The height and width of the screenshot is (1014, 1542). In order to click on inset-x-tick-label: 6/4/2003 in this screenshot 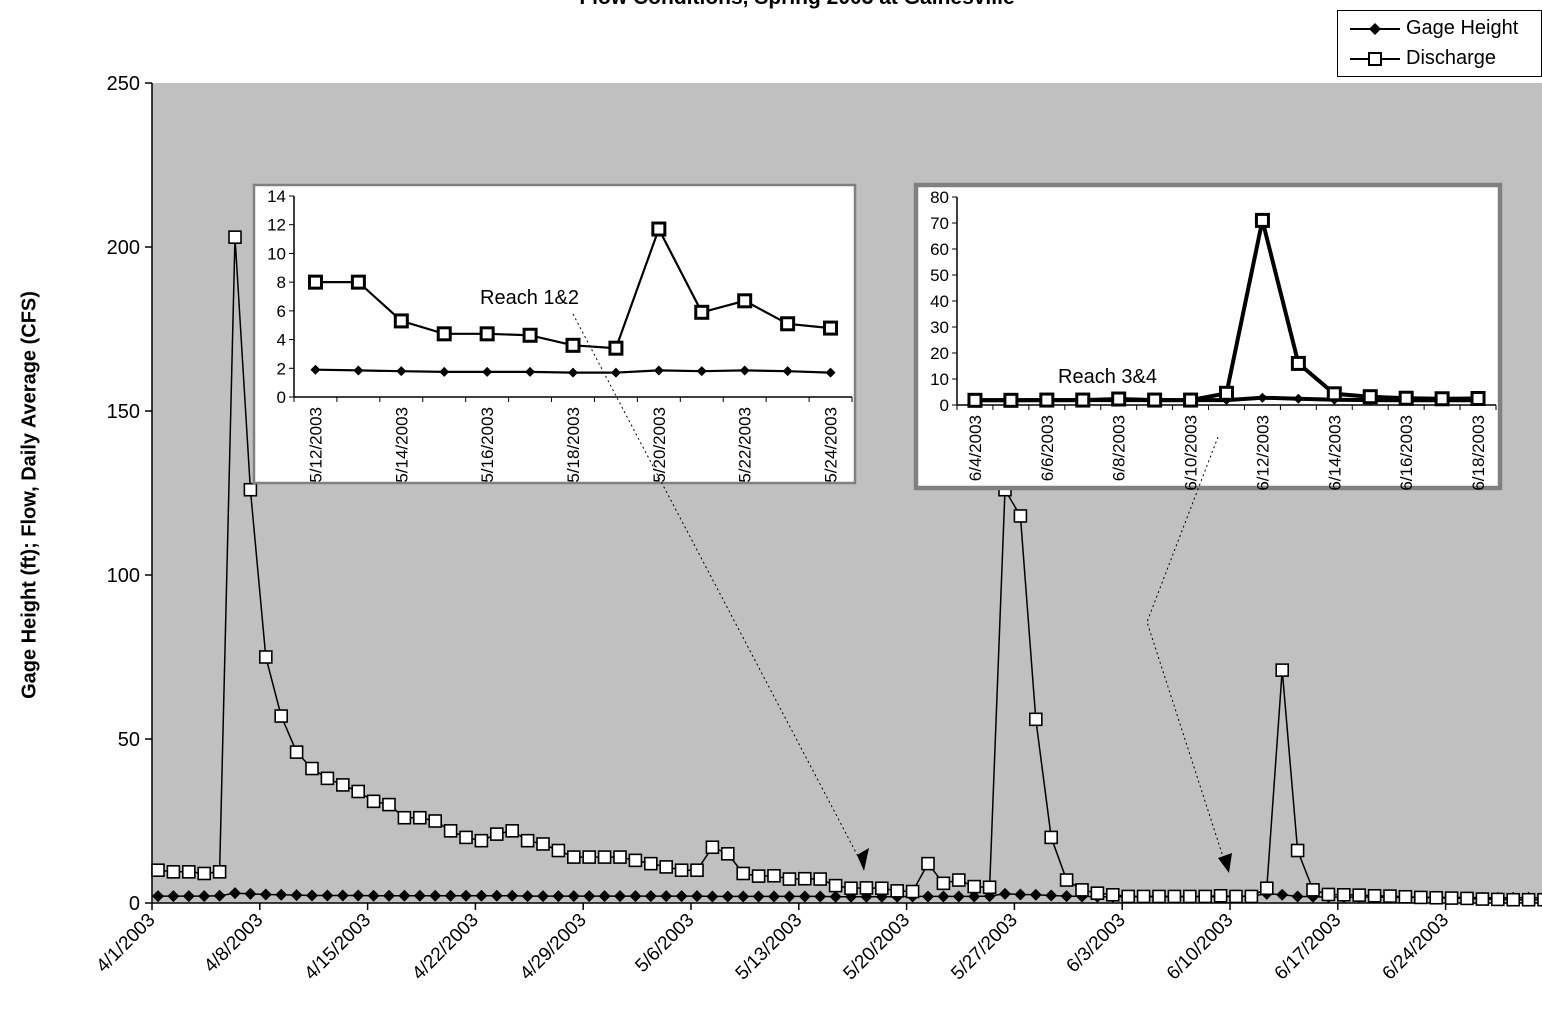, I will do `click(975, 448)`.